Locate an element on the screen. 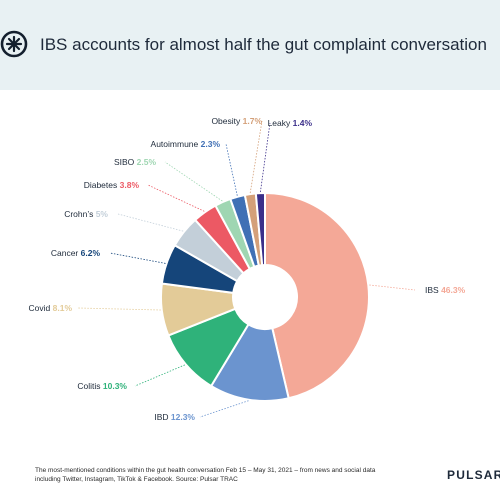 This screenshot has height=500, width=500. brand-wordmark: PULSAR is located at coordinates (473, 475).